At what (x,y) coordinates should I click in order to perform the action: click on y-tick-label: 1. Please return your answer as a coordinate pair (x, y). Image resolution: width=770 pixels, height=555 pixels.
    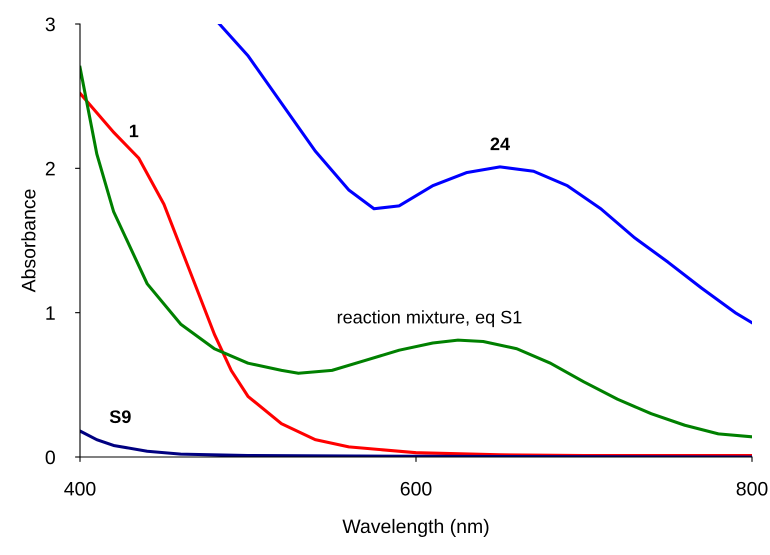
    Looking at the image, I should click on (50, 313).